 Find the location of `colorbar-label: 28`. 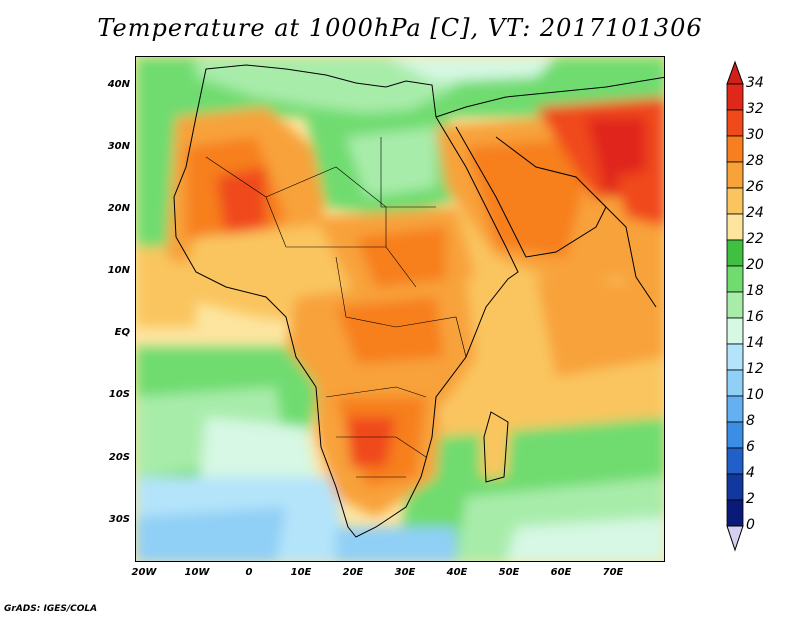

colorbar-label: 28 is located at coordinates (755, 161).